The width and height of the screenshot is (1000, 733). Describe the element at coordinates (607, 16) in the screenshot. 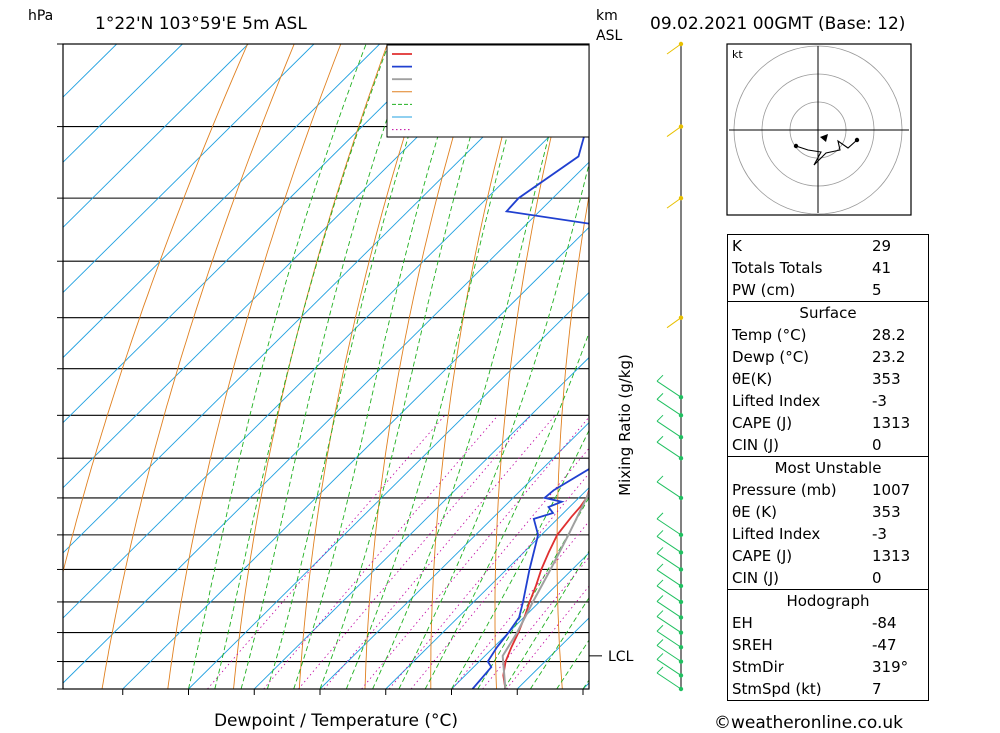

I see `unit-km-label: km` at that location.